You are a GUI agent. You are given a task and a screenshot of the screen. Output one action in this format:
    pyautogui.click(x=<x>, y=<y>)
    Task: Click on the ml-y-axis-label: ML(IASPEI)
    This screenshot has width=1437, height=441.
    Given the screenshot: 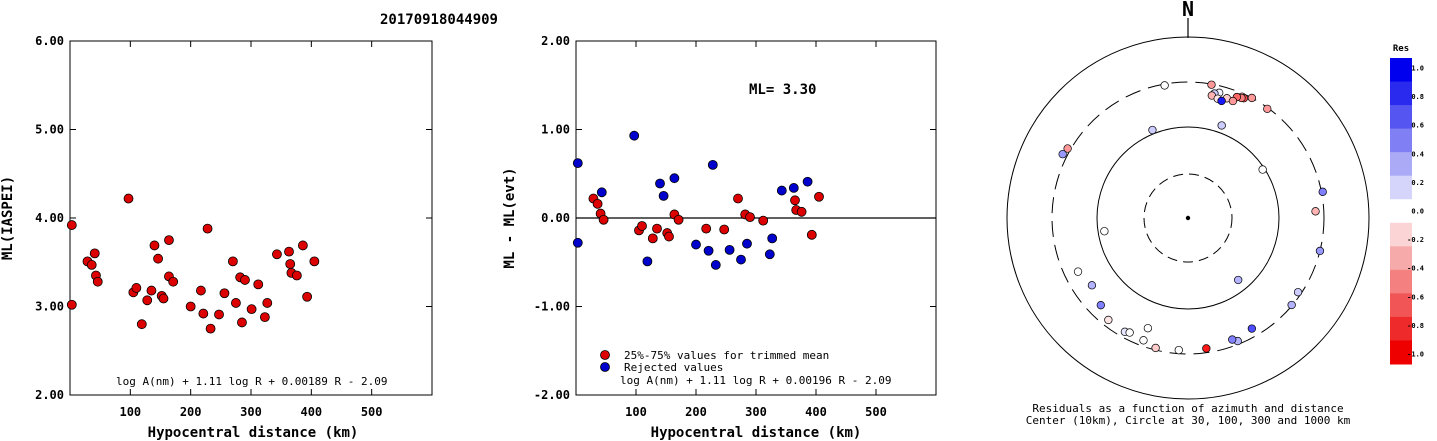 What is the action you would take?
    pyautogui.click(x=8, y=218)
    